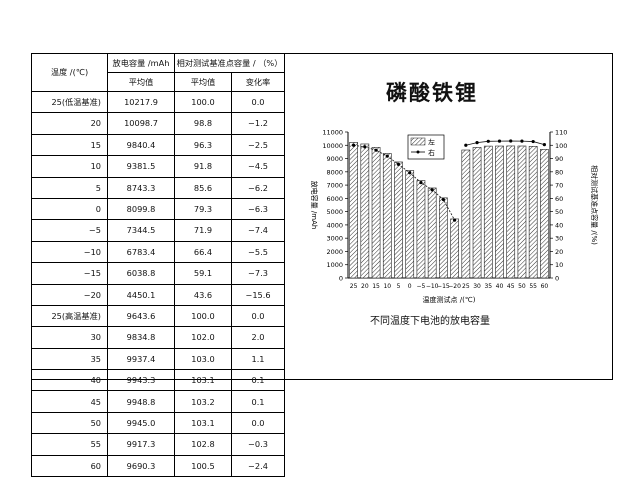  Describe the element at coordinates (334, 265) in the screenshot. I see `y-tick-label-left: 1000` at that location.